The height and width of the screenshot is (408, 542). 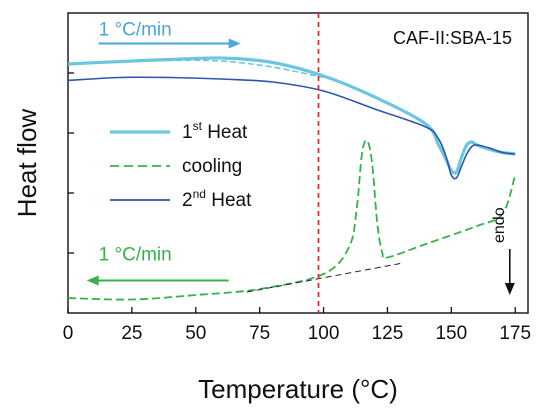 I want to click on chart-title: CAF-II:SBA-15, so click(x=452, y=38).